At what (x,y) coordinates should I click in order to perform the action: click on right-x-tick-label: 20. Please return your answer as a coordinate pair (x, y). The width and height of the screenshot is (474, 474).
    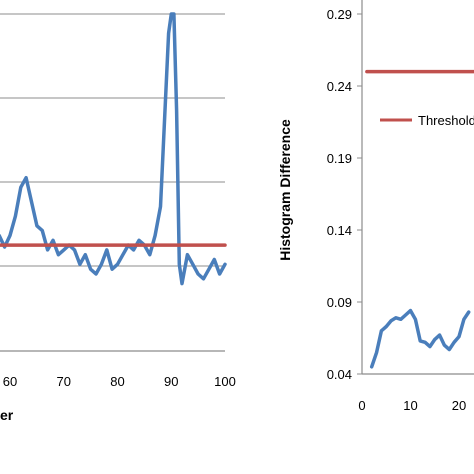
    Looking at the image, I should click on (459, 405).